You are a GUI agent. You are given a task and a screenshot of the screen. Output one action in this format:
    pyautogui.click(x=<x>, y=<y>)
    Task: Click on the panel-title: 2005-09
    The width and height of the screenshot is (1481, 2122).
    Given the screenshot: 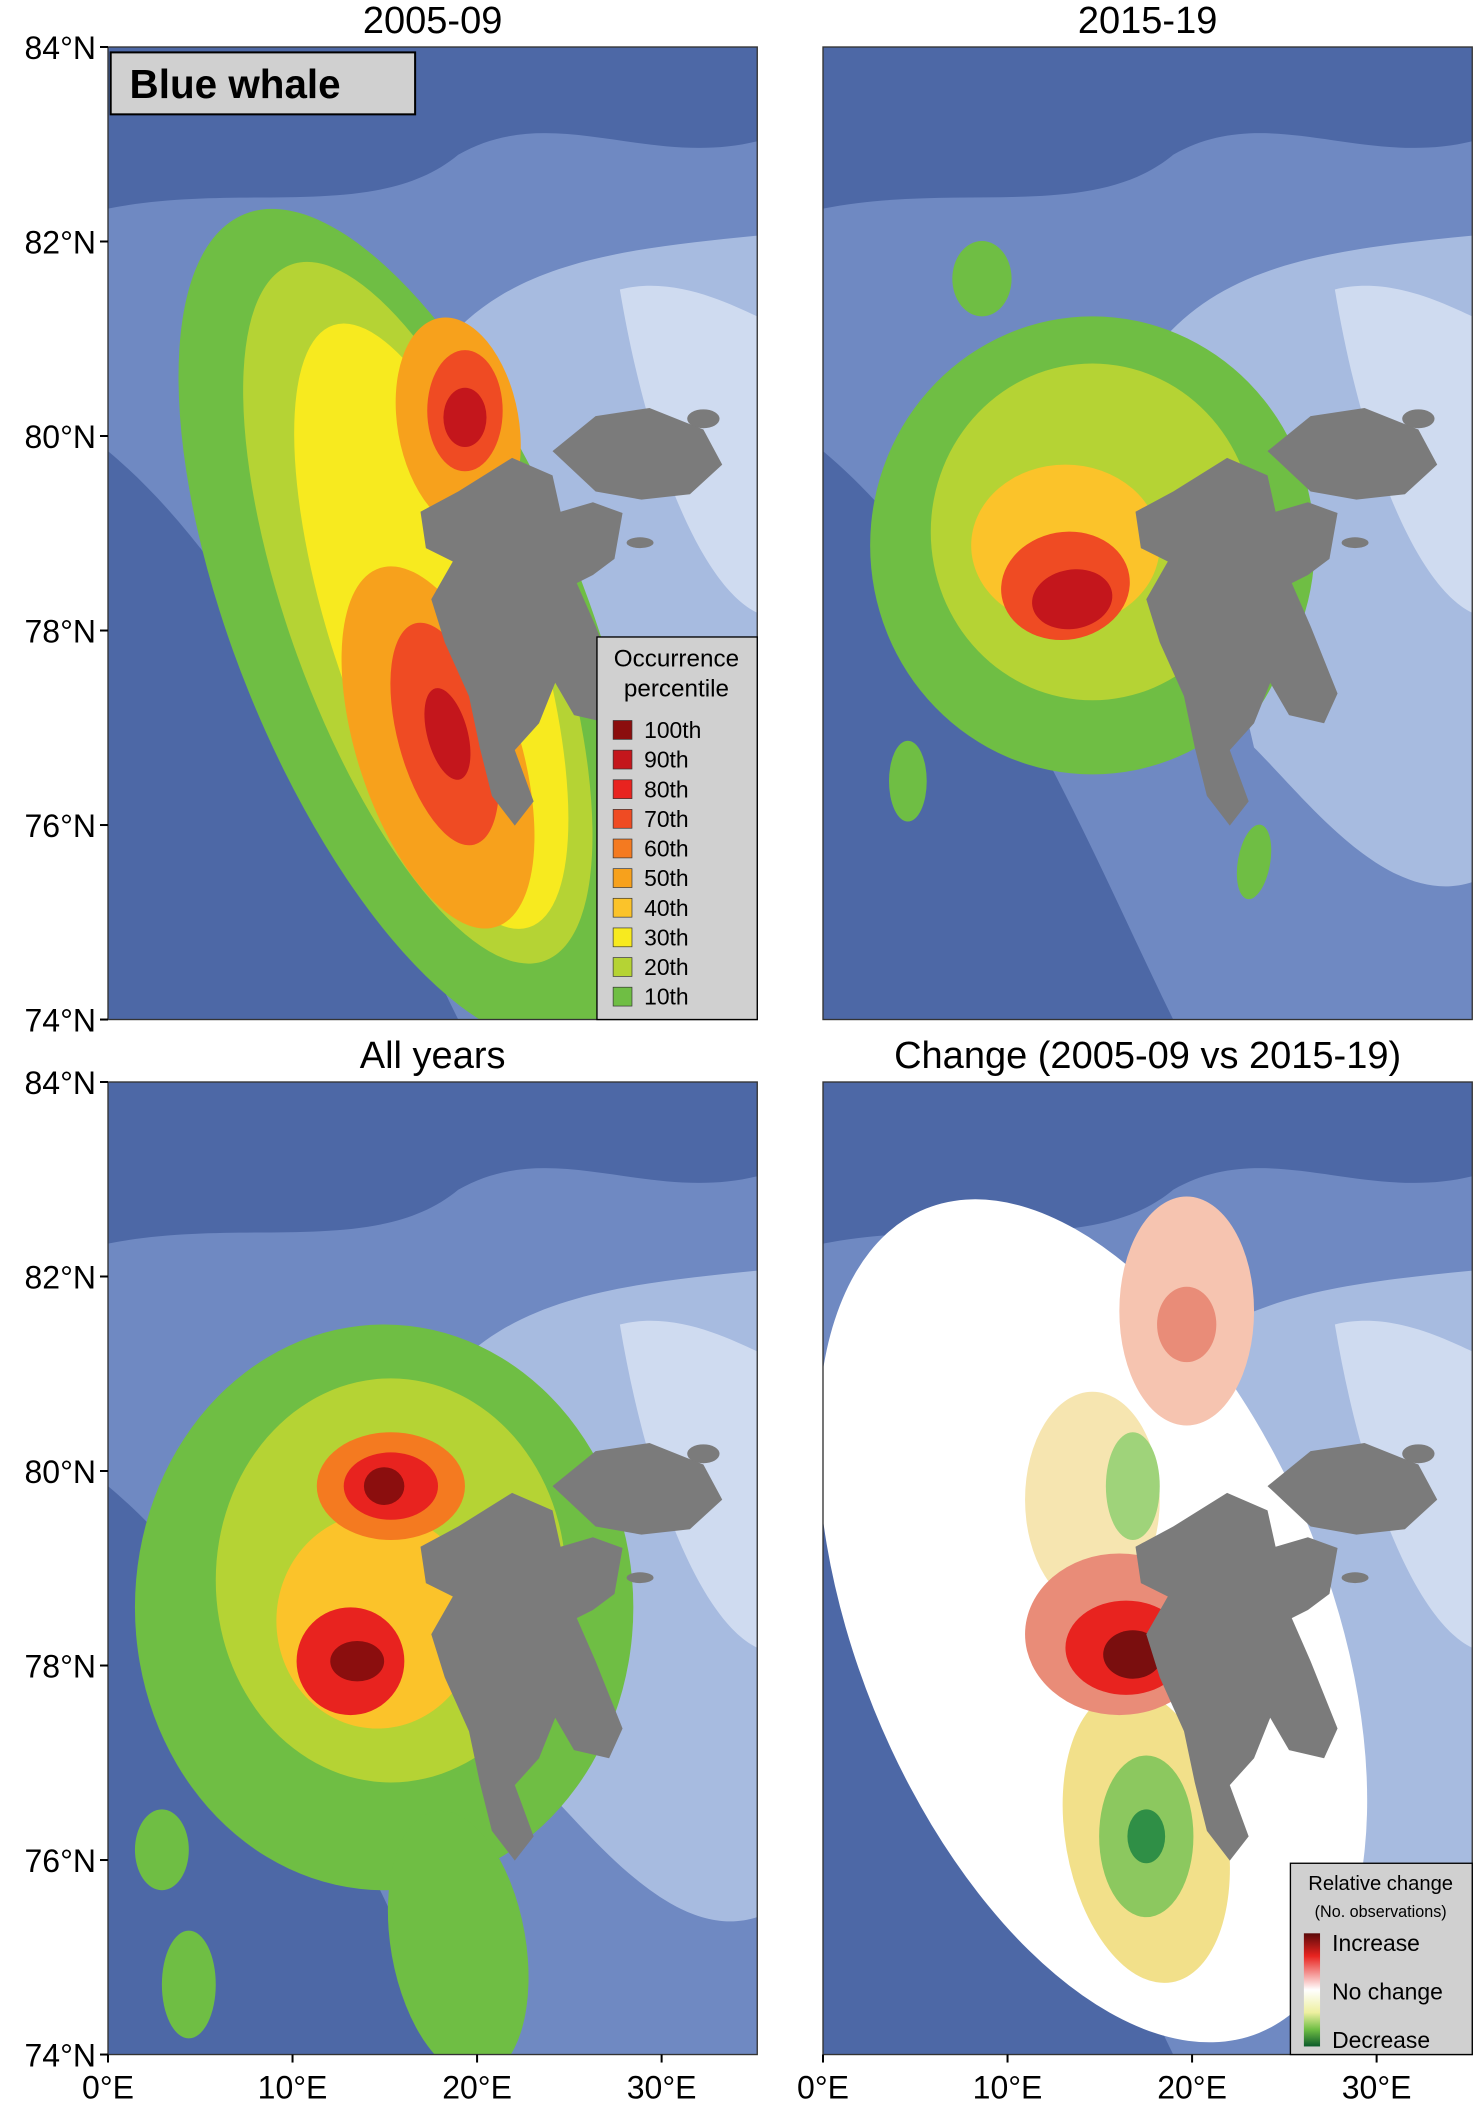 What is the action you would take?
    pyautogui.click(x=432, y=21)
    